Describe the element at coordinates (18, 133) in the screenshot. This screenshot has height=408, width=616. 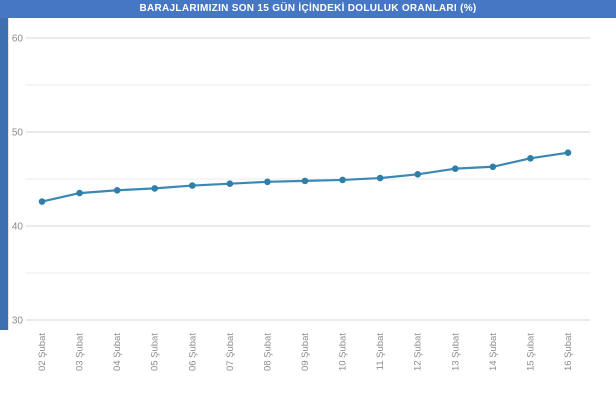
I see `y-axis-tick-label: 50` at that location.